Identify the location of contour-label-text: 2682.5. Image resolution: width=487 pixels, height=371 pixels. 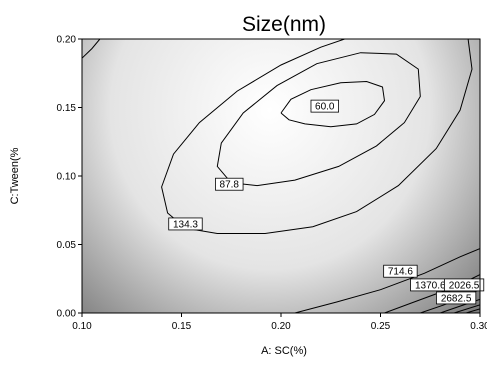
(456, 298).